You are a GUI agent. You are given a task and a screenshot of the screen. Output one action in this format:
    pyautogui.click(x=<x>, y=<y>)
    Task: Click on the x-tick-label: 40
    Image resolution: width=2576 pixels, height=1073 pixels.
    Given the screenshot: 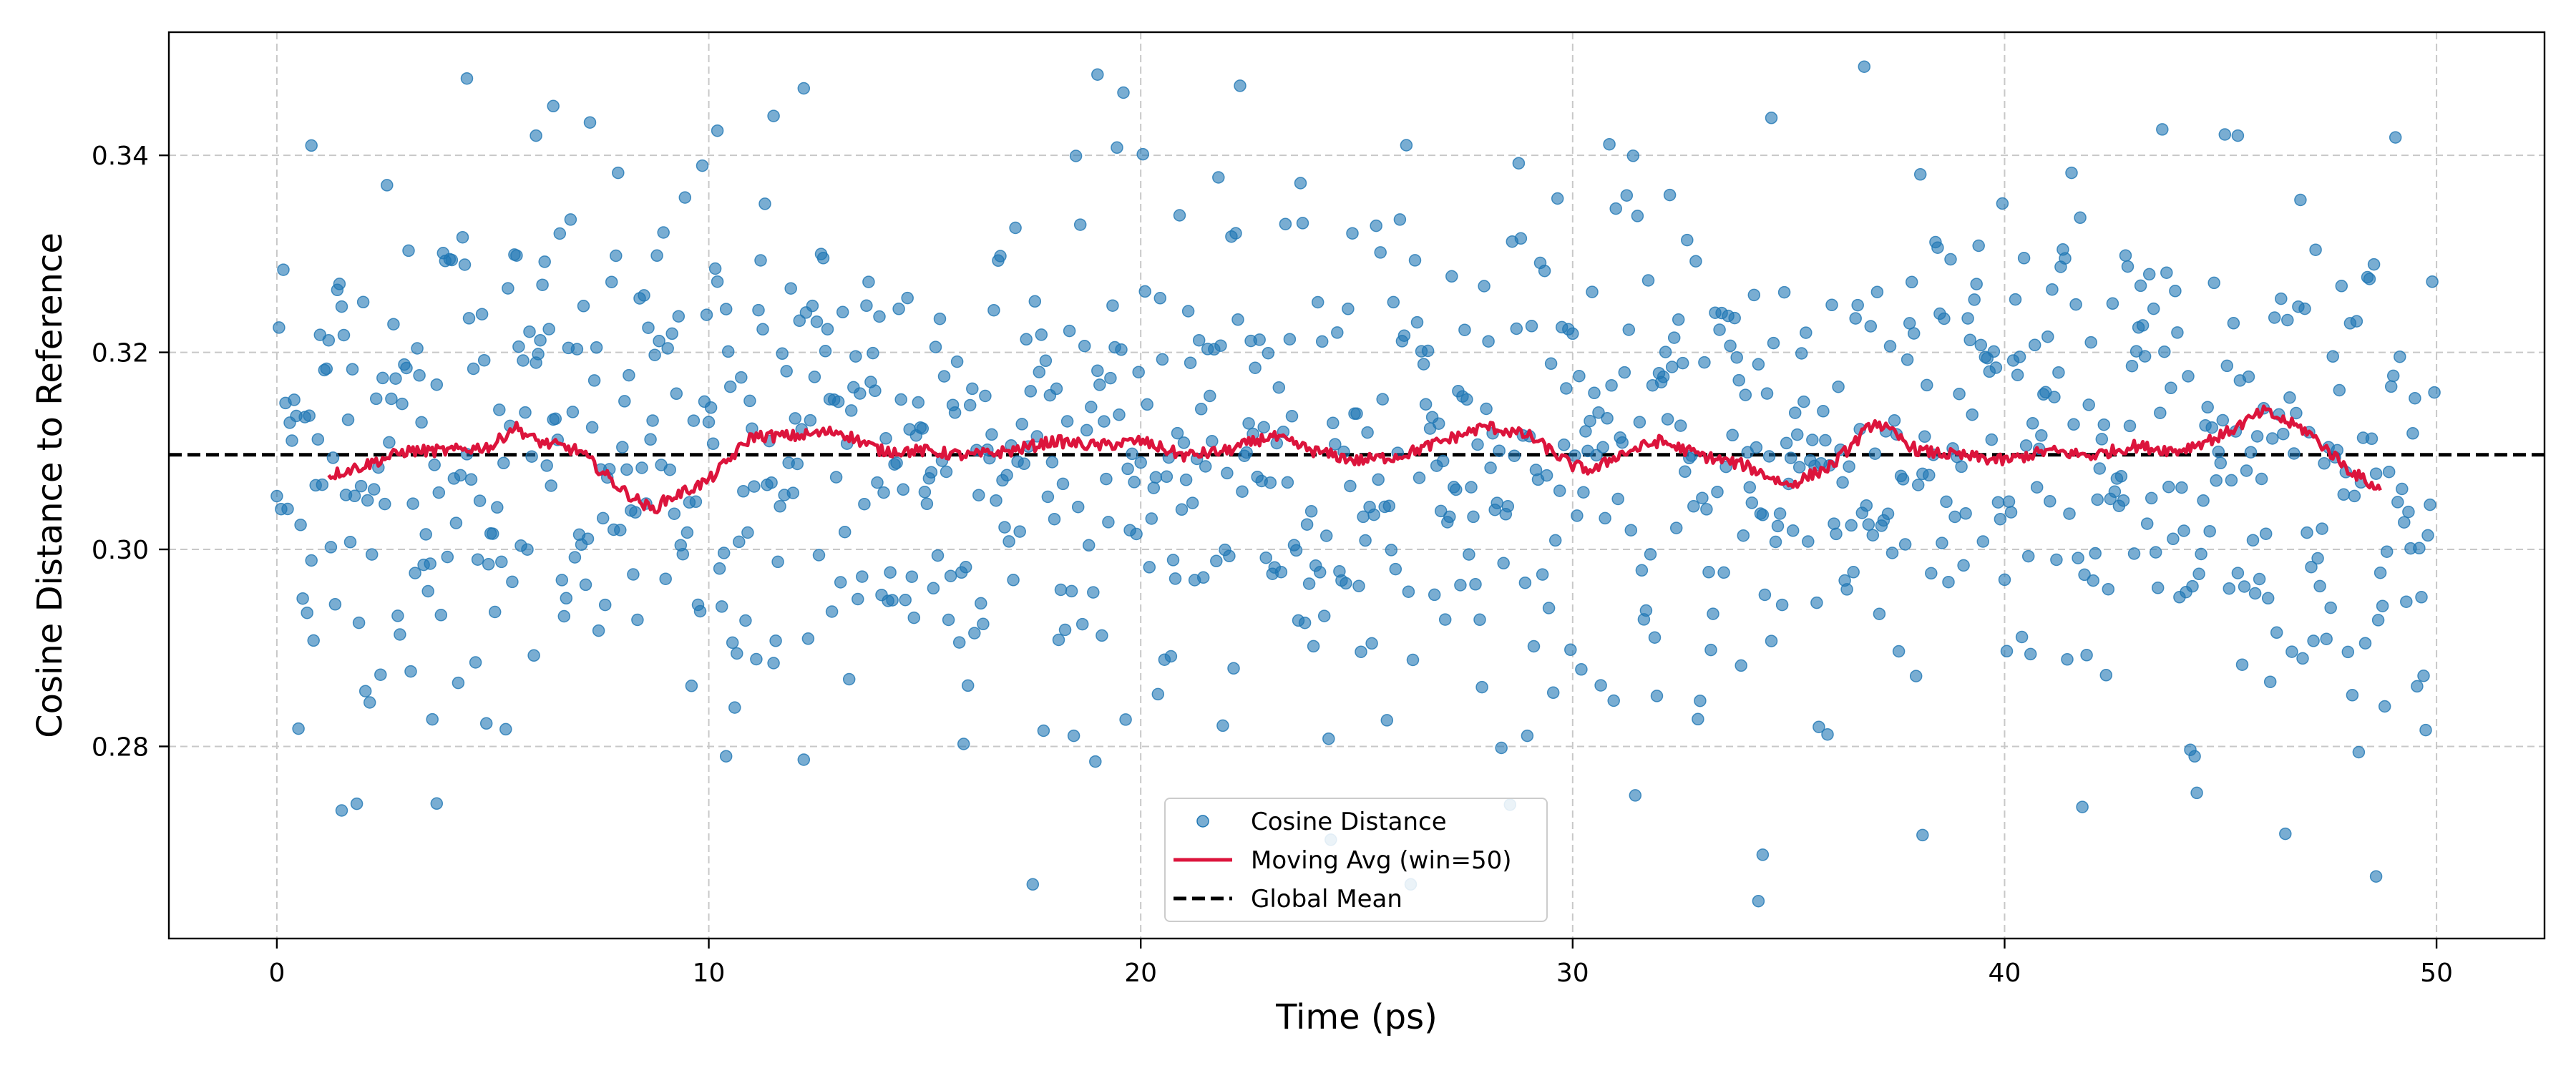 What is the action you would take?
    pyautogui.click(x=2005, y=973)
    